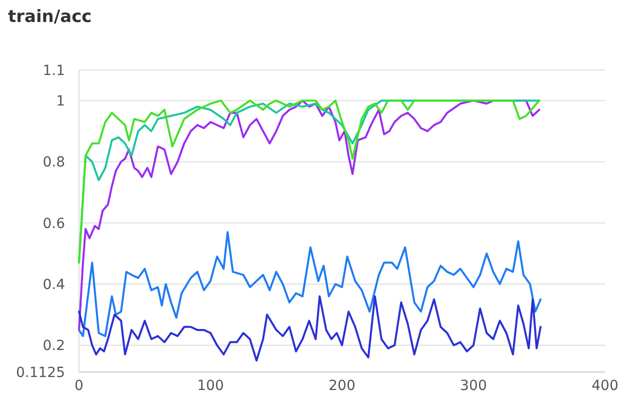 Image resolution: width=625 pixels, height=400 pixels. I want to click on chart-title: train/acc, so click(50, 17).